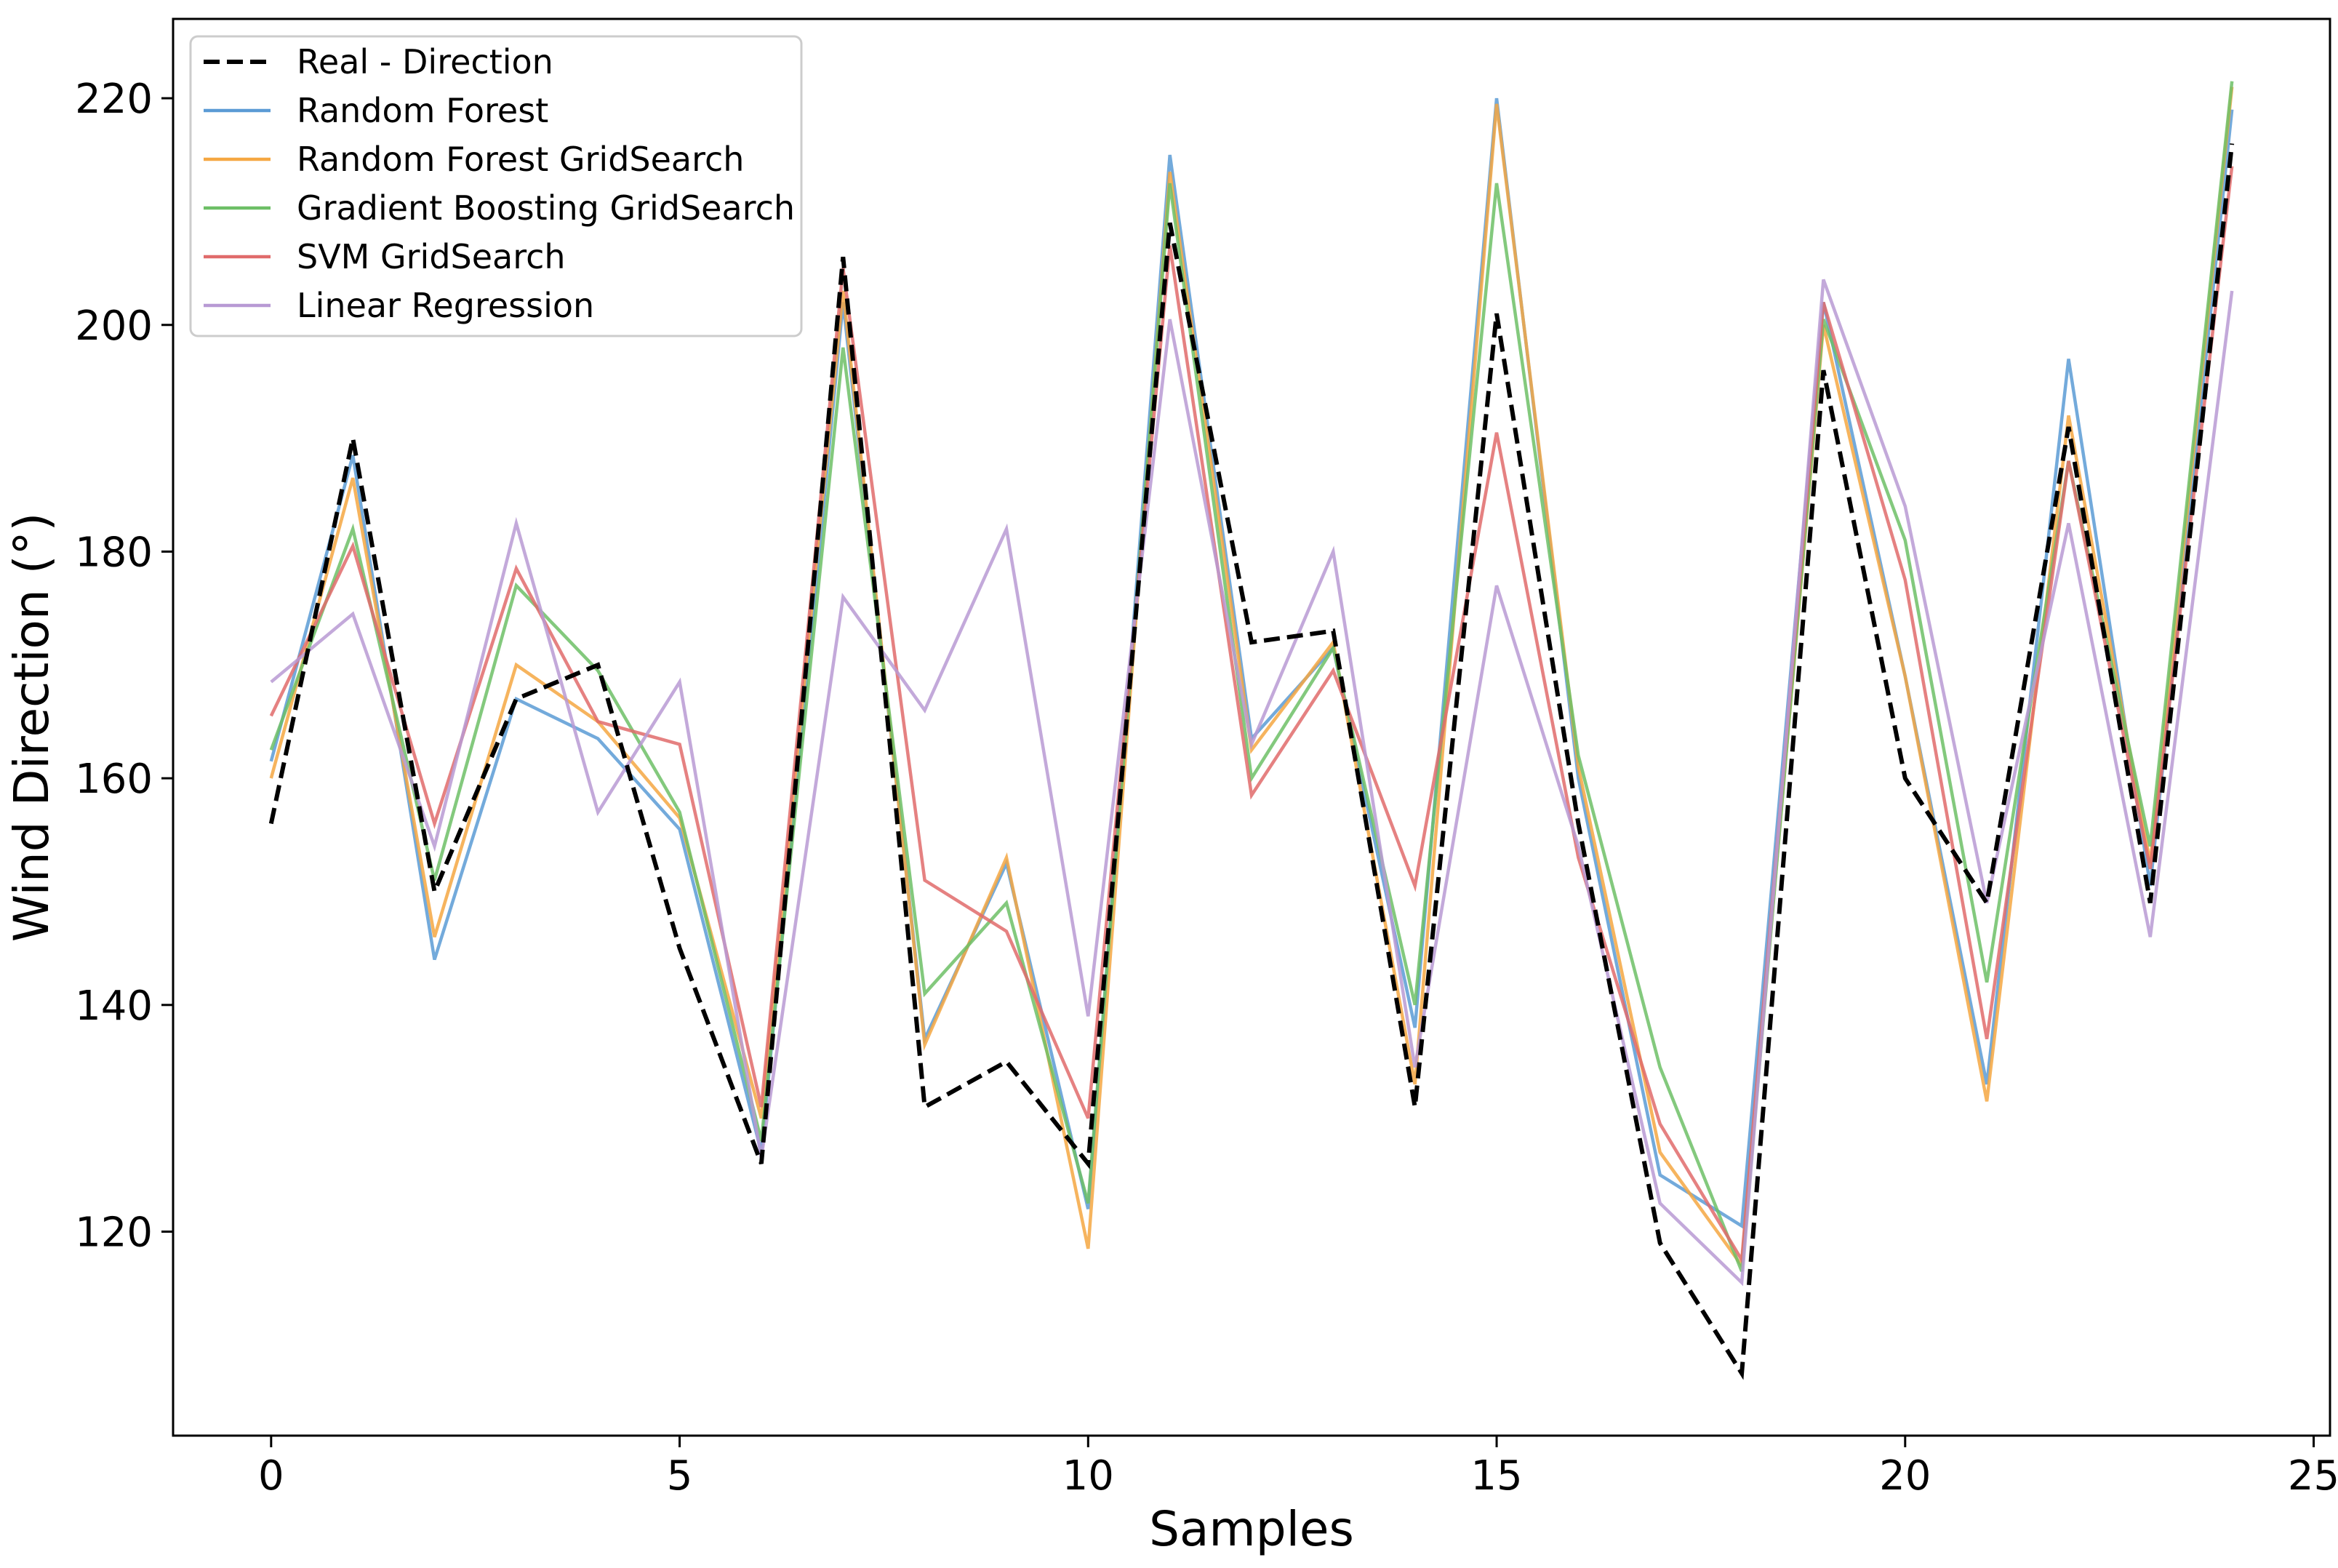 Image resolution: width=2338 pixels, height=1568 pixels. I want to click on y-tick-label: 160, so click(114, 779).